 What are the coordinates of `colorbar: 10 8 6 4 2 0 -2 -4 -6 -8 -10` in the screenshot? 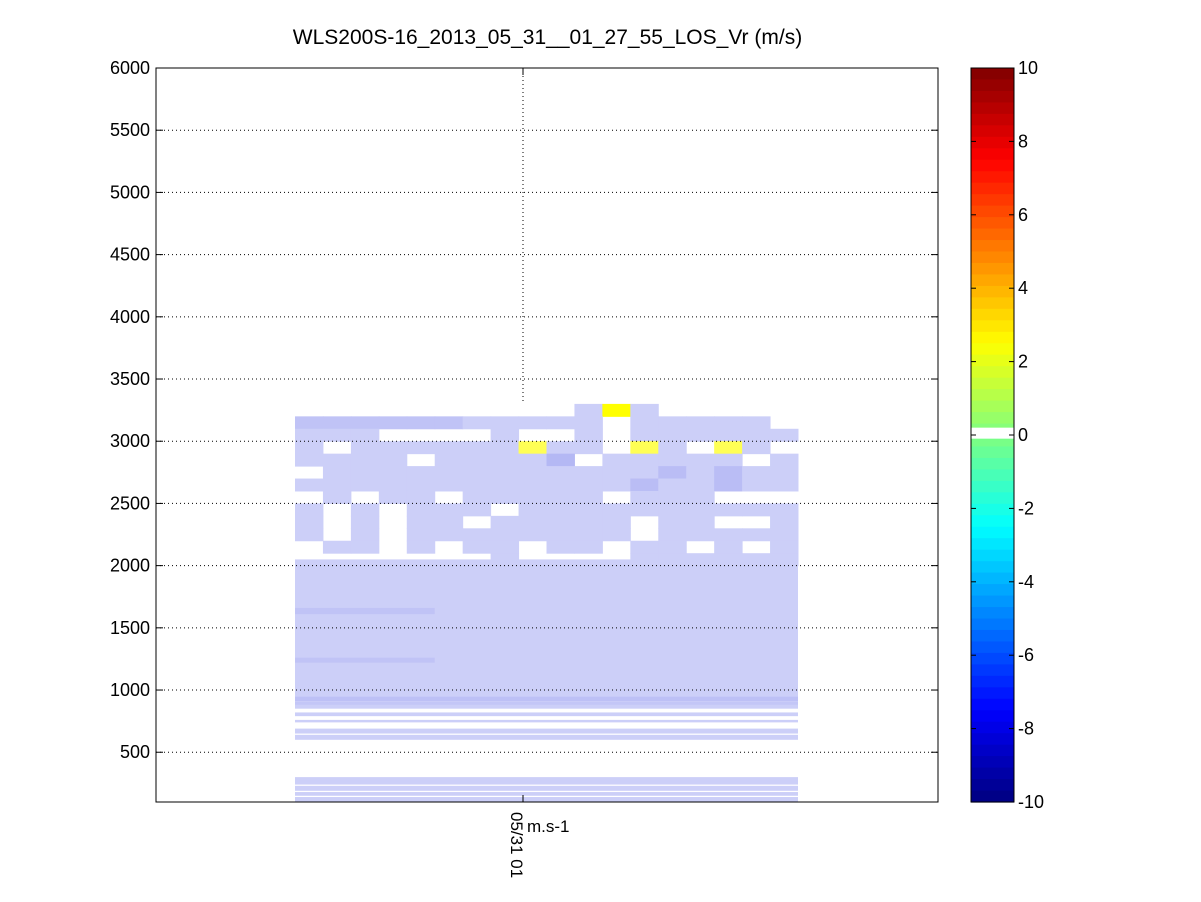 It's located at (1007, 435).